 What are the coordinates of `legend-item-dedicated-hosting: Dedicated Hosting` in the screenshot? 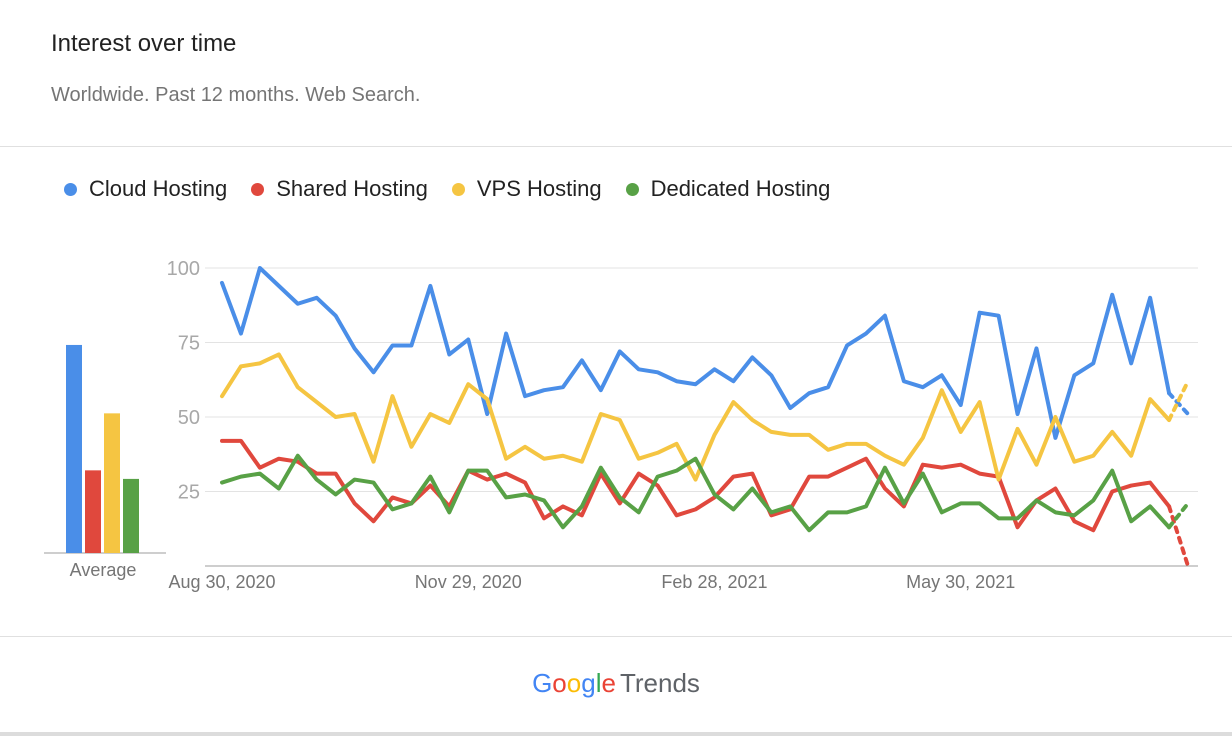 It's located at (728, 189).